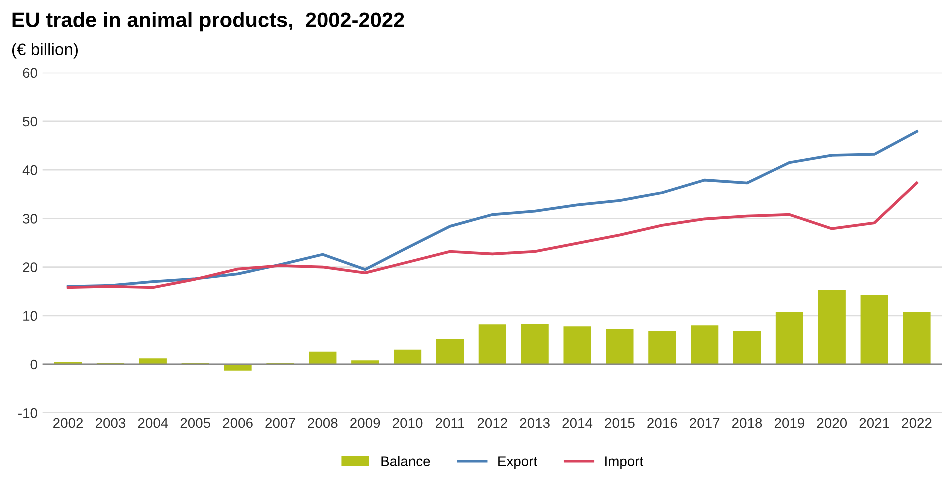  I want to click on x-tick-label: 2008, so click(323, 423).